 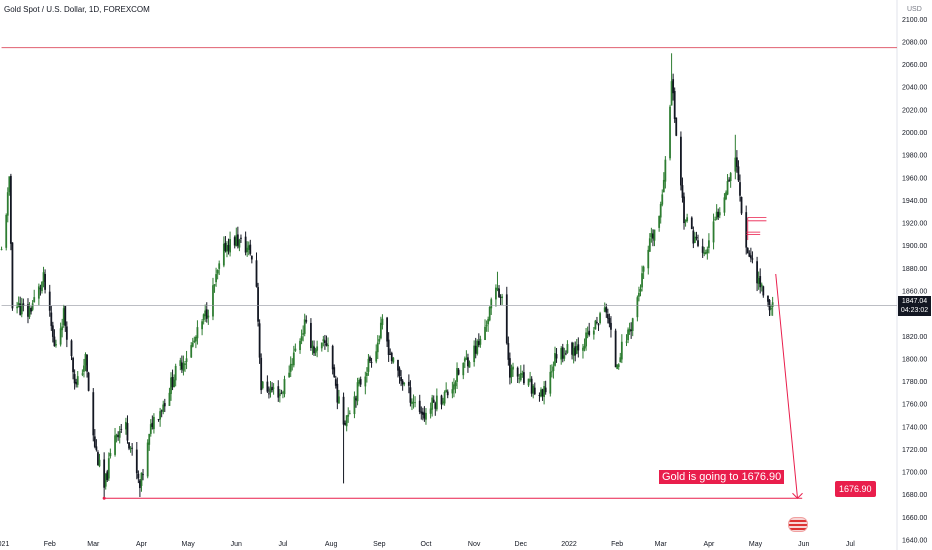 What do you see at coordinates (426, 544) in the screenshot?
I see `x-tick-label: Oct` at bounding box center [426, 544].